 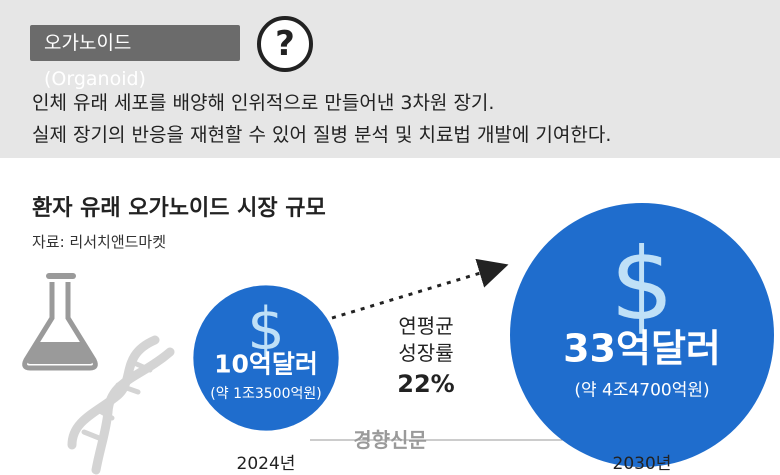 What do you see at coordinates (263, 103) in the screenshot?
I see `definition-line-1: 인체 유래 세포를 배양해 인위적으로 만들어낸 3차원 장기.` at bounding box center [263, 103].